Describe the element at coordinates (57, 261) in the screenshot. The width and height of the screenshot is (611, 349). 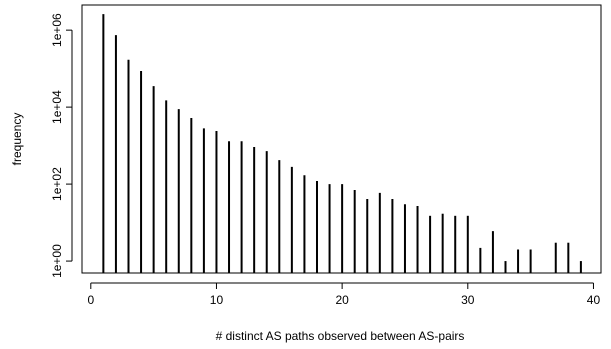
I see `y-tick-label: 1e+00` at that location.